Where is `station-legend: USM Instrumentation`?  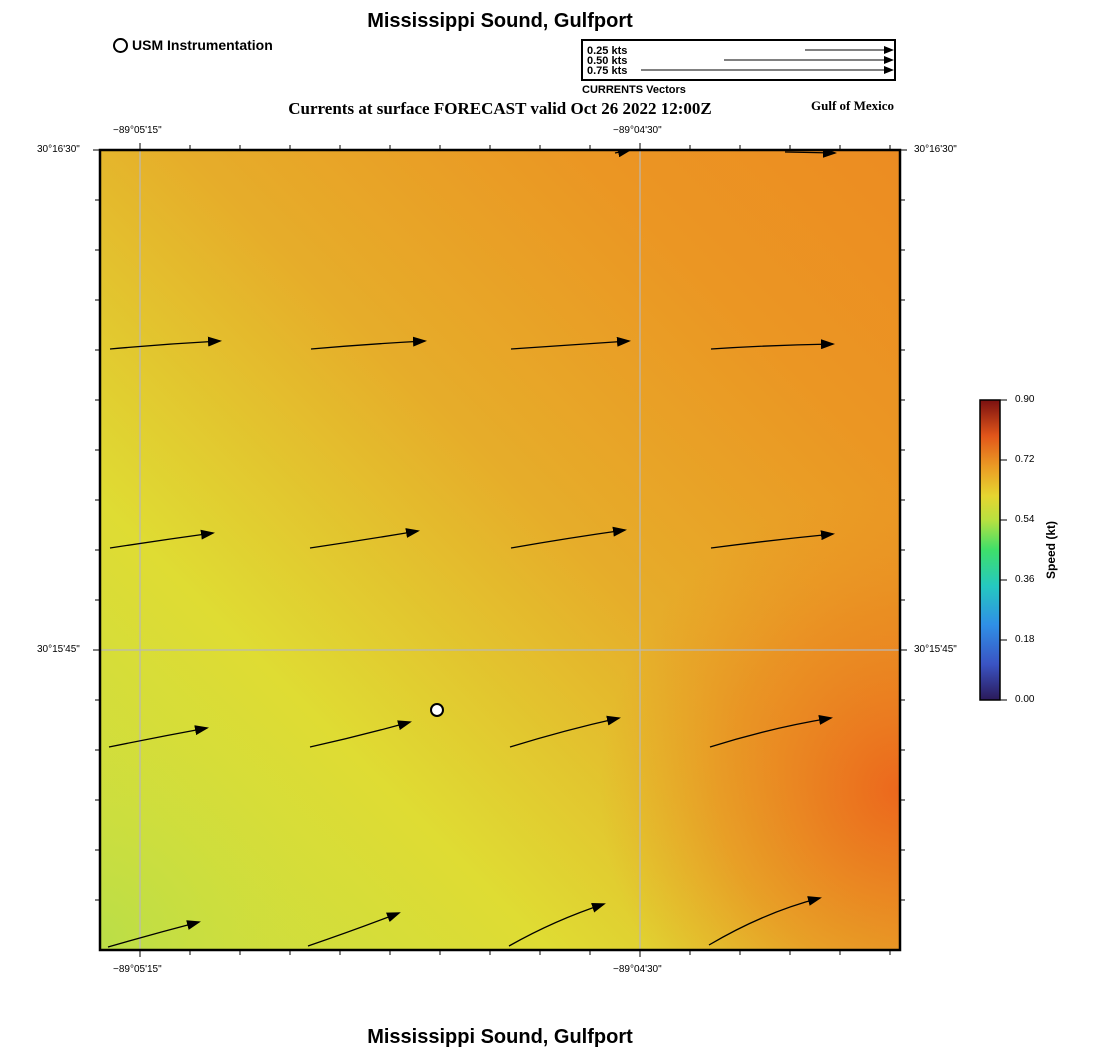 station-legend: USM Instrumentation is located at coordinates (193, 45).